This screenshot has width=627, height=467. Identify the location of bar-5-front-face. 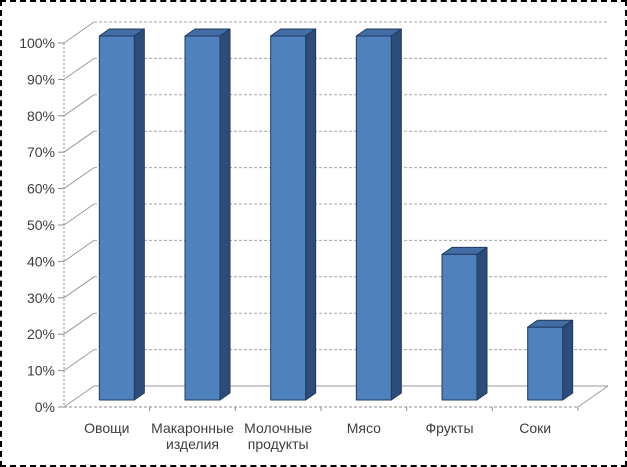
(545, 363).